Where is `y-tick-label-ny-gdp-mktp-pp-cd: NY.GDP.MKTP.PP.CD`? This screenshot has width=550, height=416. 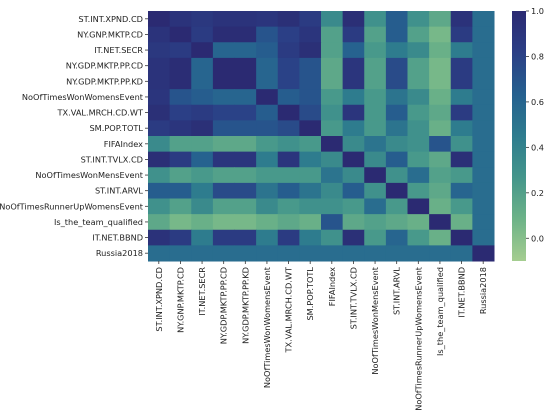 y-tick-label-ny-gdp-mktp-pp-cd: NY.GDP.MKTP.PP.CD is located at coordinates (104, 66).